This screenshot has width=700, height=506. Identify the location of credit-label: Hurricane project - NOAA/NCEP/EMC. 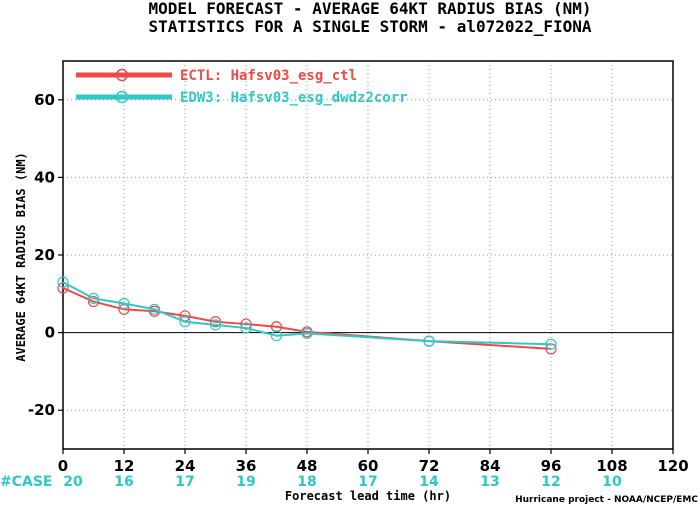
(606, 500).